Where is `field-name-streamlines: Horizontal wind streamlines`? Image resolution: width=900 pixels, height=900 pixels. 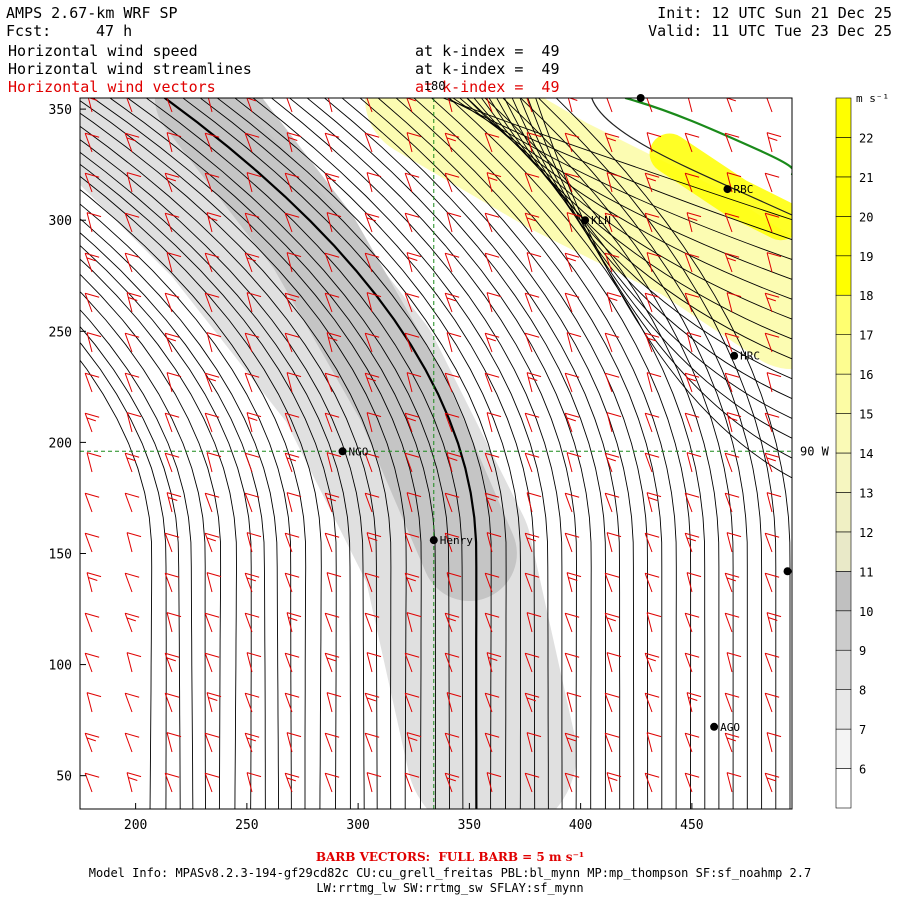 field-name-streamlines: Horizontal wind streamlines is located at coordinates (130, 69).